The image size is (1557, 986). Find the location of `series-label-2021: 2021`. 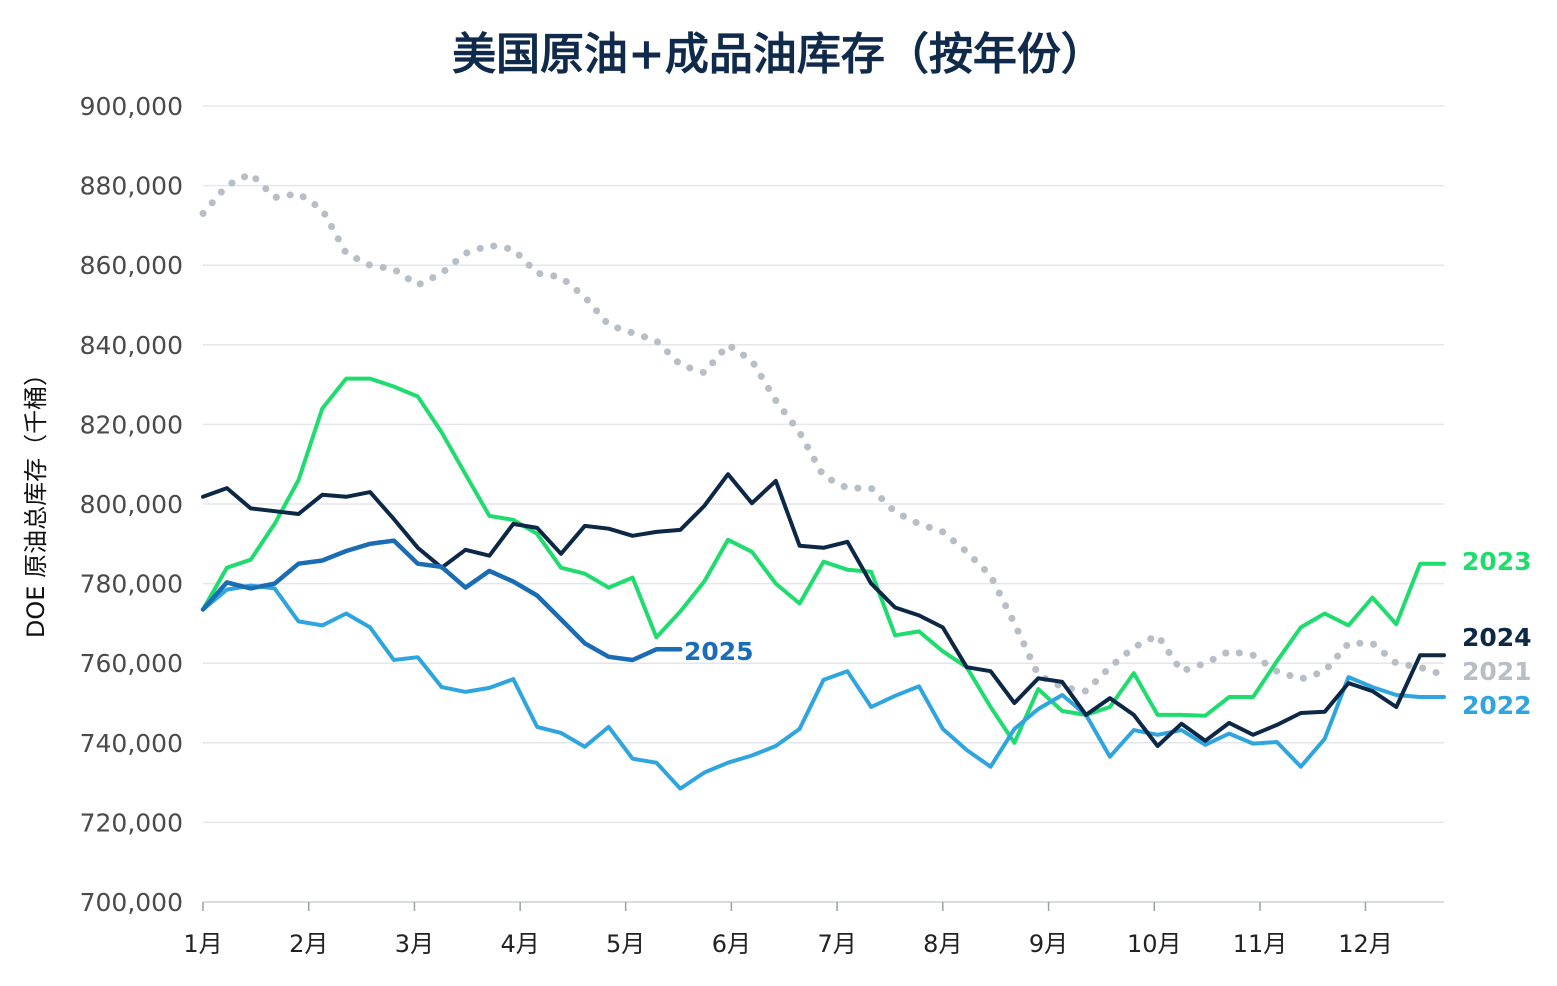

series-label-2021: 2021 is located at coordinates (1497, 671).